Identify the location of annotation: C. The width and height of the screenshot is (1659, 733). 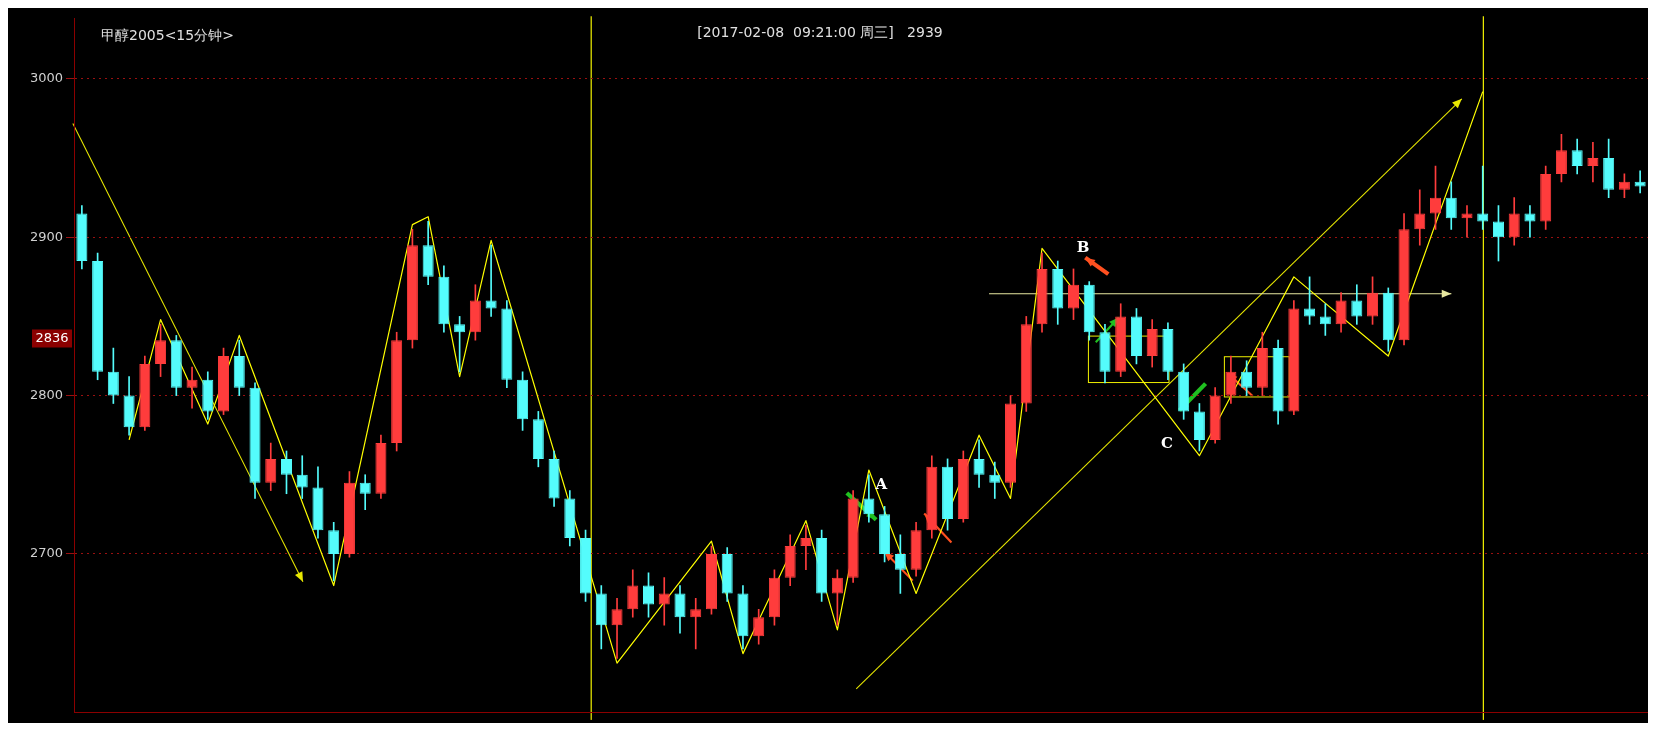
(1166, 443).